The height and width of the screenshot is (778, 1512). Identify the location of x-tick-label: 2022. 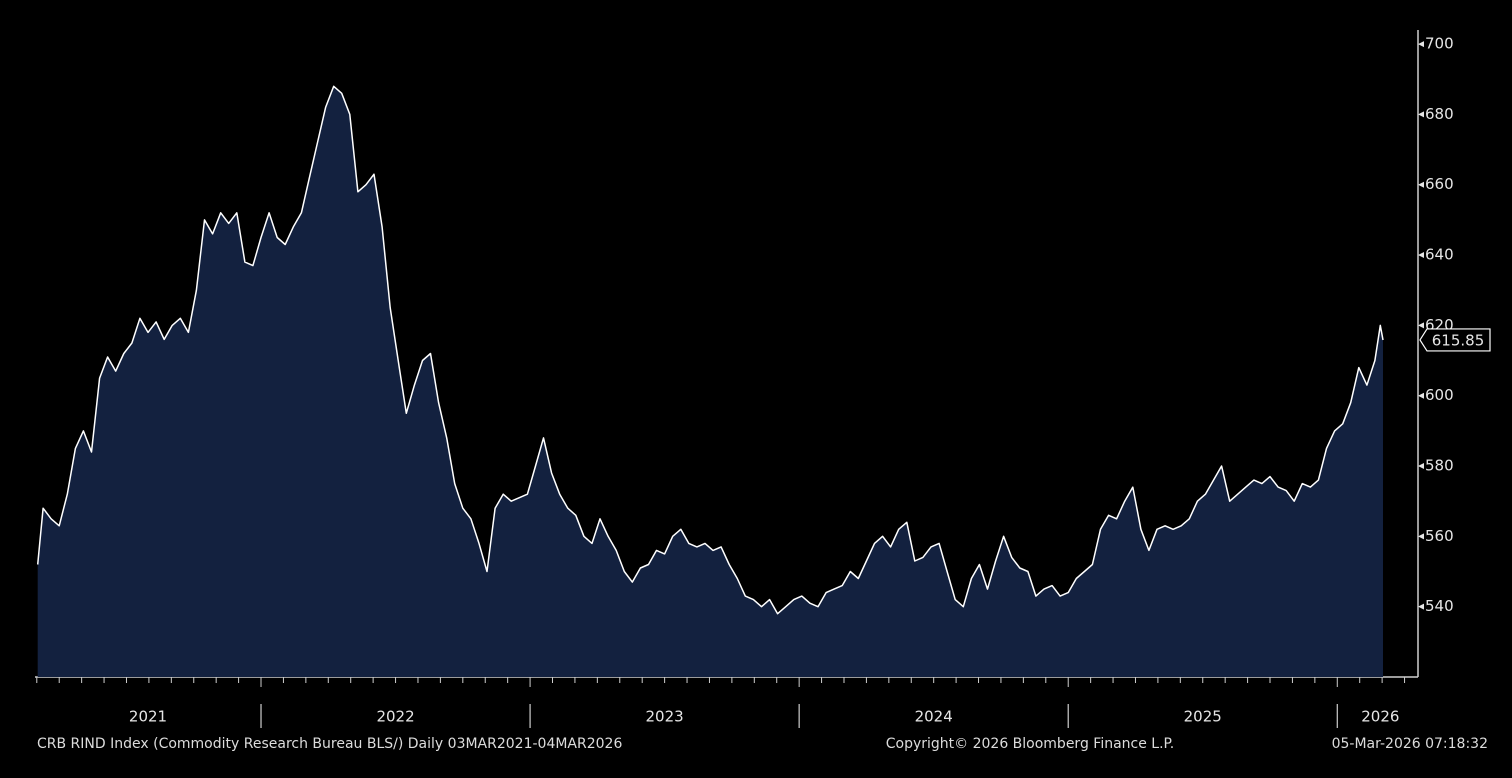
(395, 717).